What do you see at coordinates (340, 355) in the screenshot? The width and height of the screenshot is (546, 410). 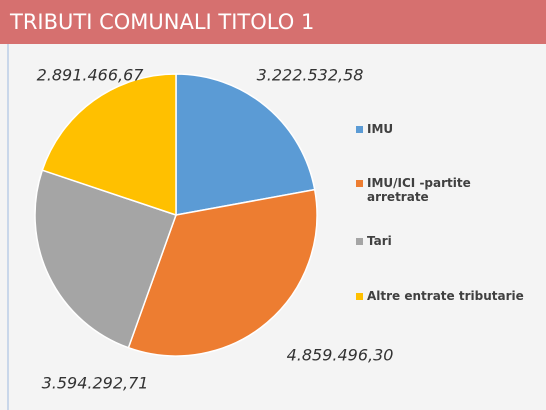 I see `value-label: 4.859.496,30` at bounding box center [340, 355].